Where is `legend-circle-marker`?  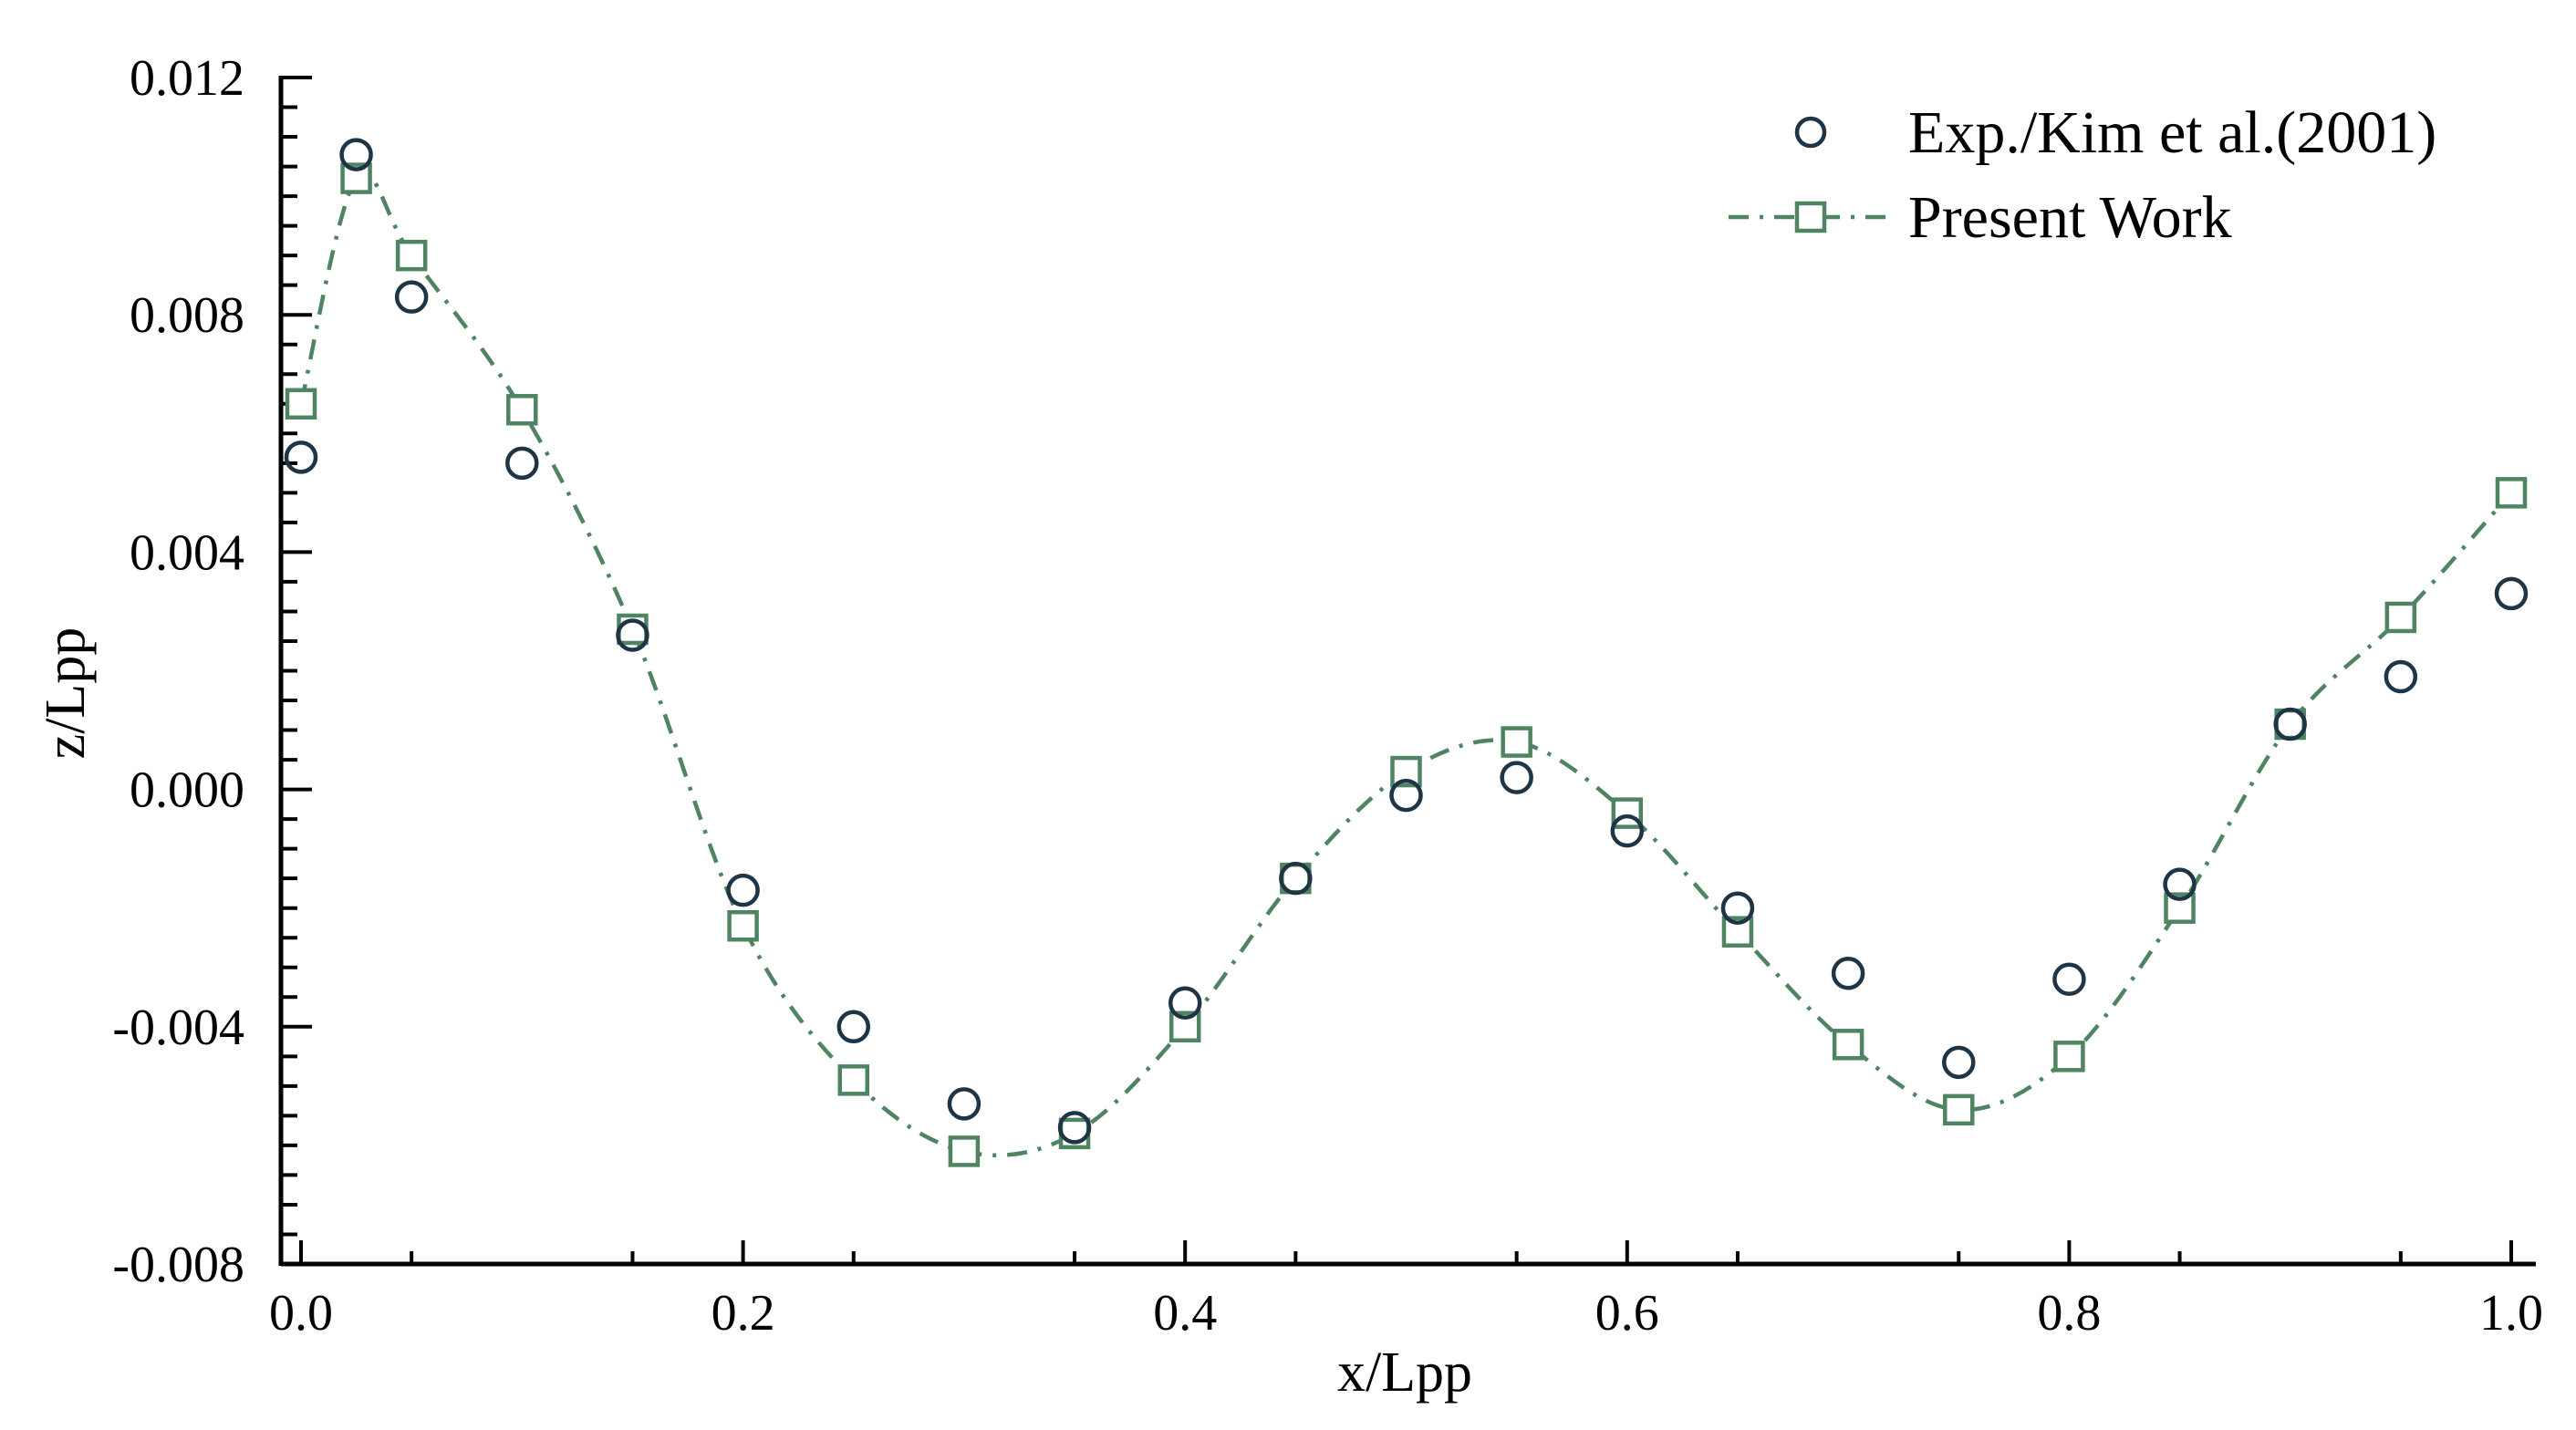 legend-circle-marker is located at coordinates (1810, 132).